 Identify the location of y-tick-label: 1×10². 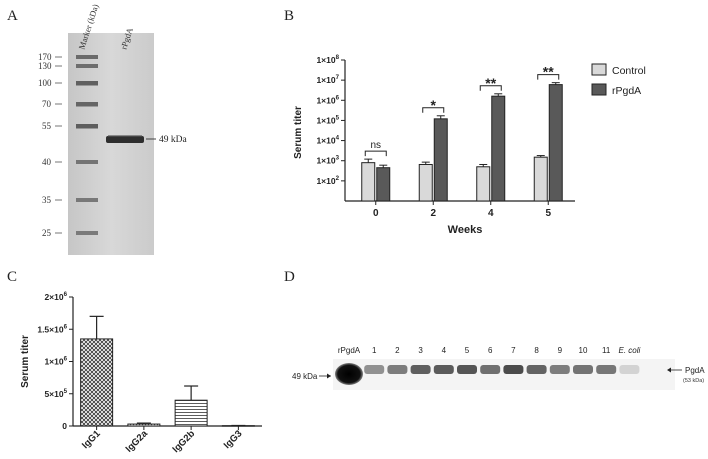
(327, 180).